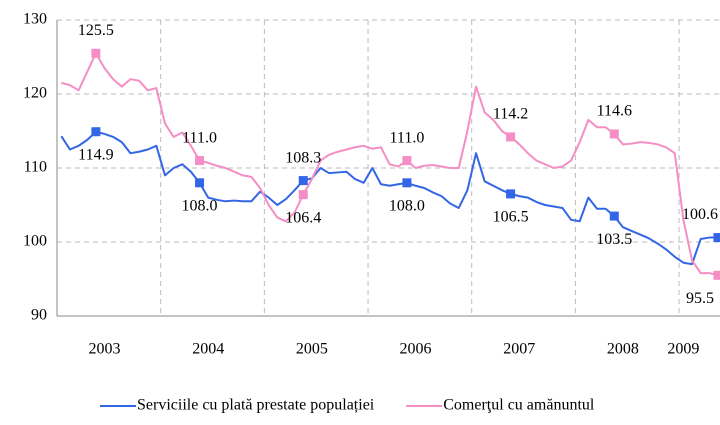  I want to click on data-label: 114.6, so click(614, 111).